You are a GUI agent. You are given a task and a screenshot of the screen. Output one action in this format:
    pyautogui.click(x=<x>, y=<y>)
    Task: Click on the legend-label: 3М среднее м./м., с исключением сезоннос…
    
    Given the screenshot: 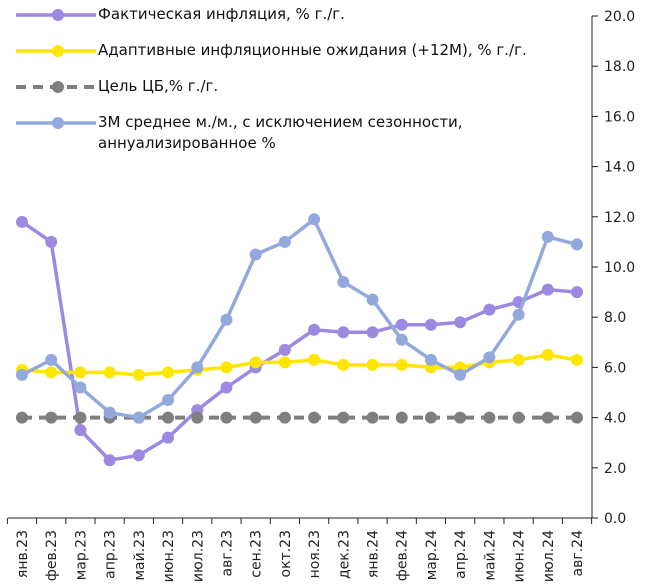 What is the action you would take?
    pyautogui.click(x=280, y=132)
    